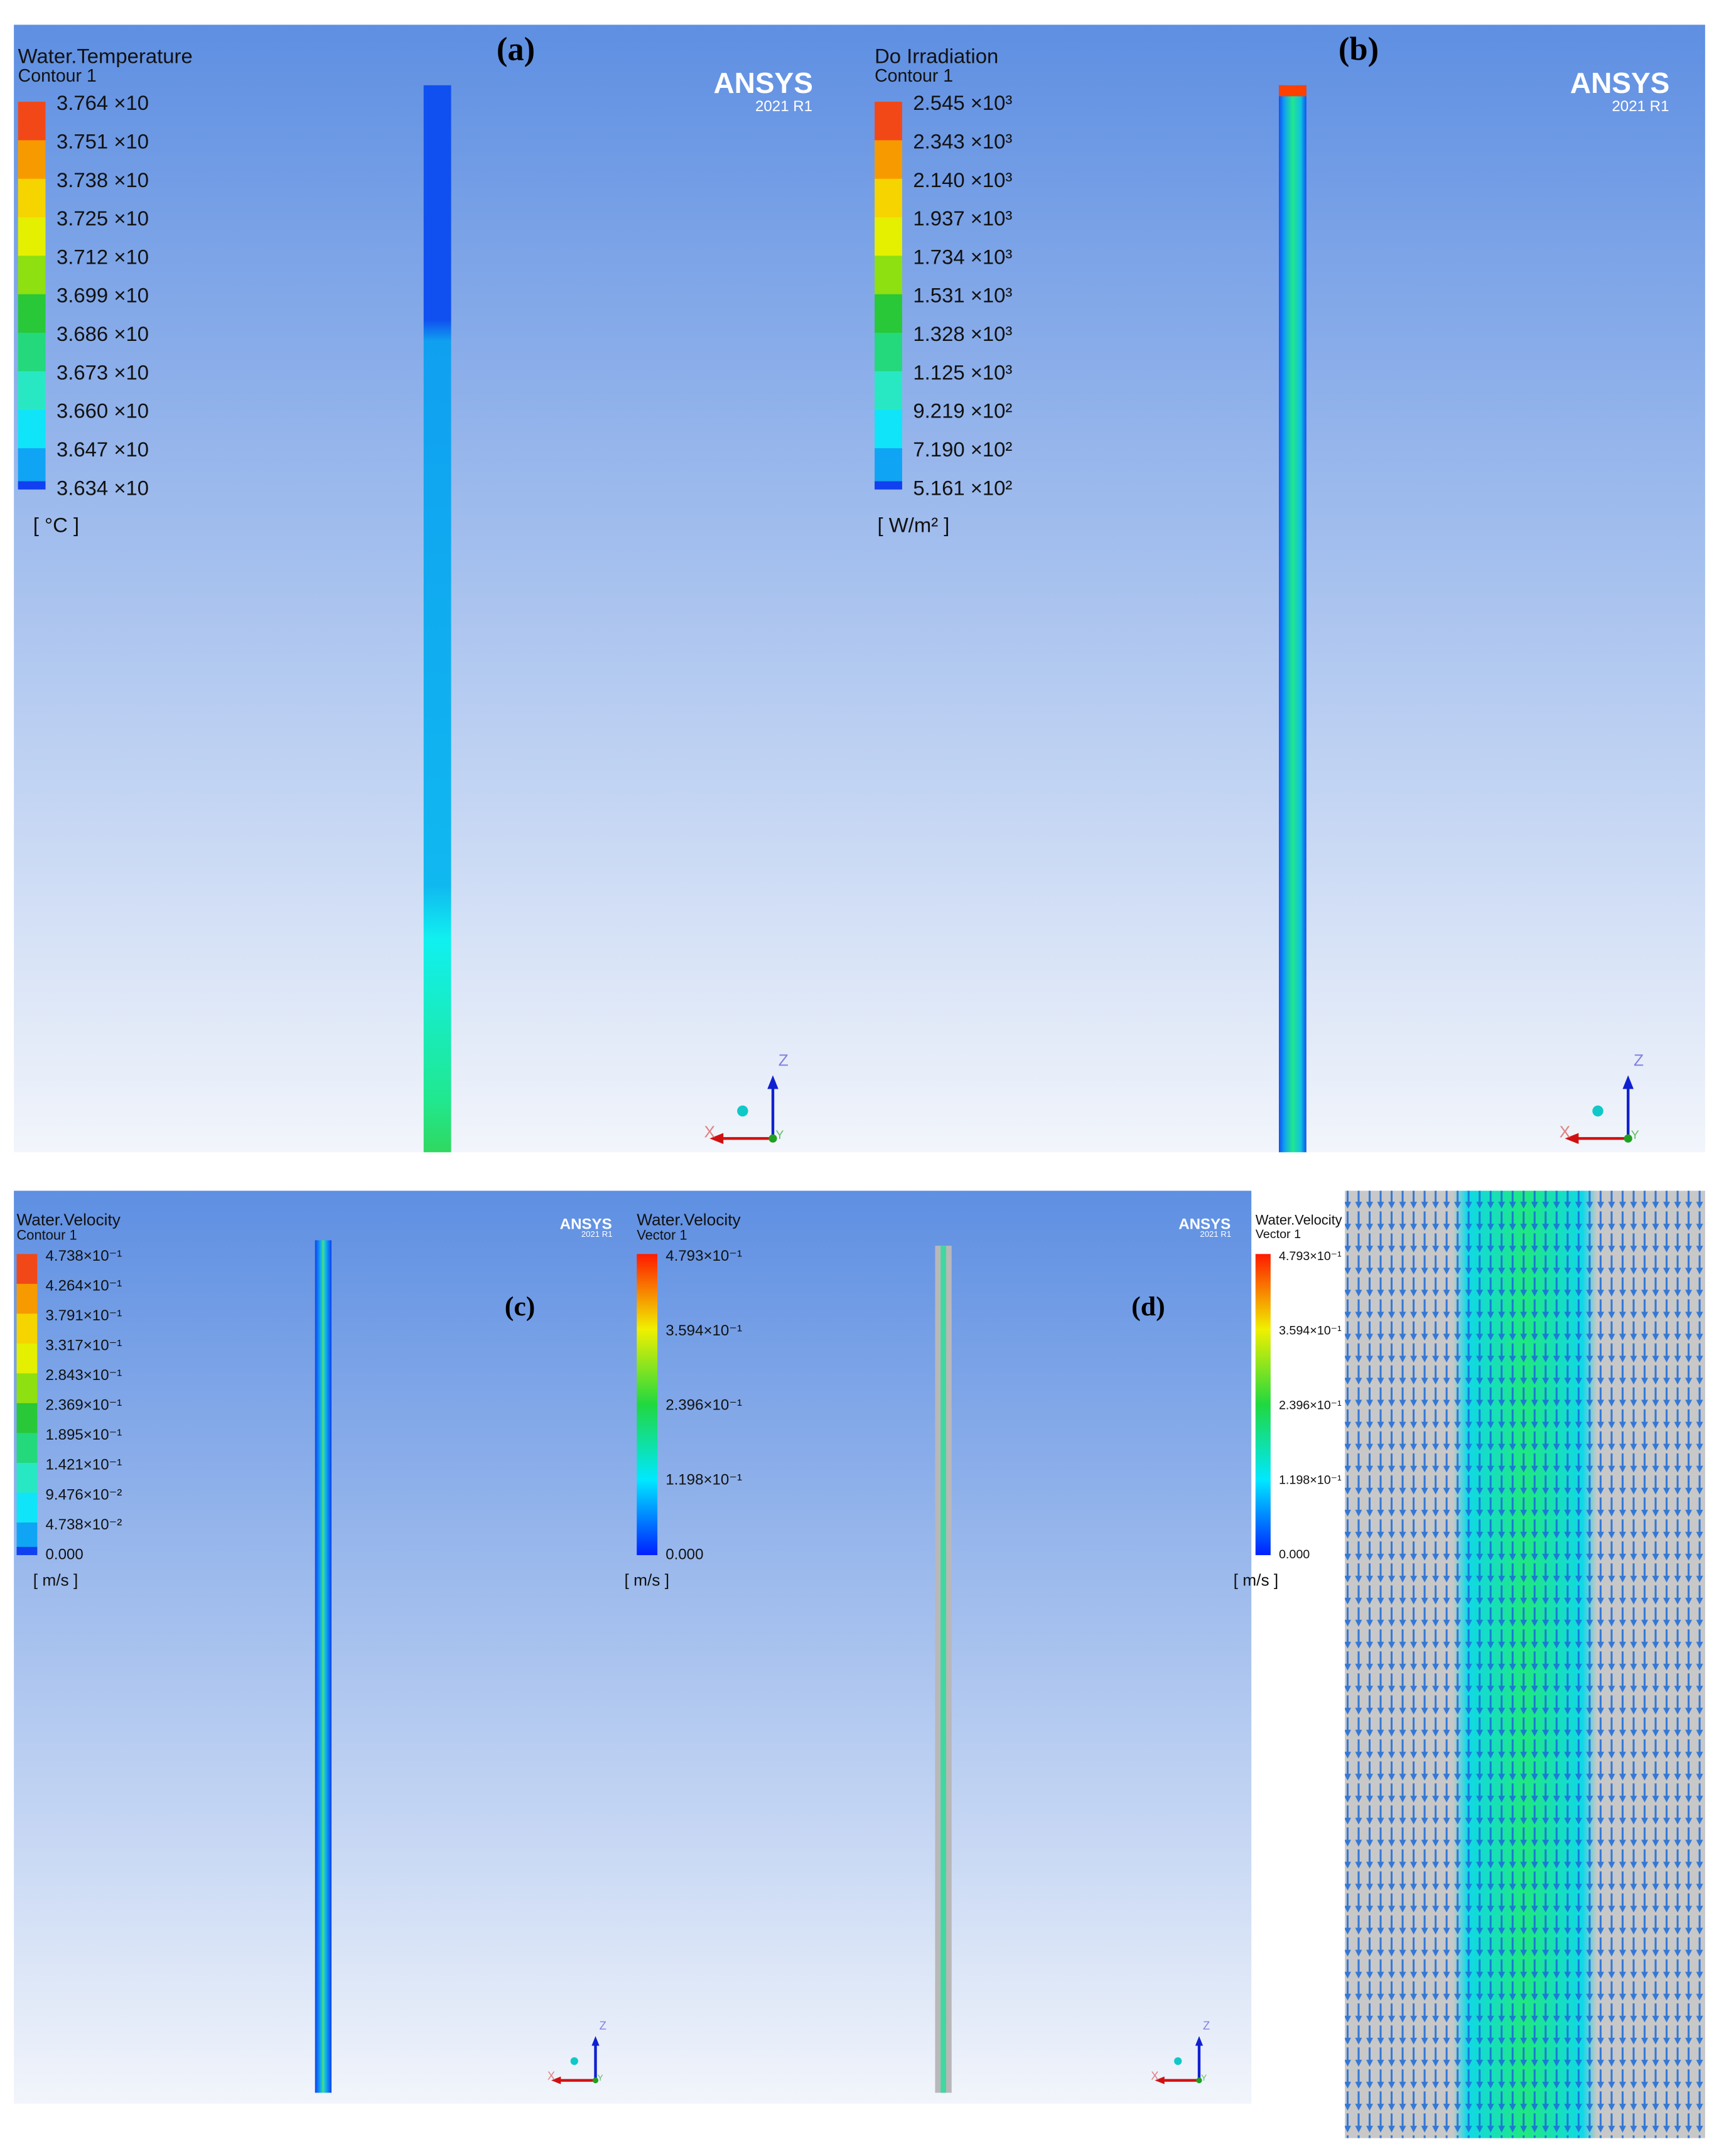  What do you see at coordinates (520, 1306) in the screenshot?
I see `panel-label: (c)` at bounding box center [520, 1306].